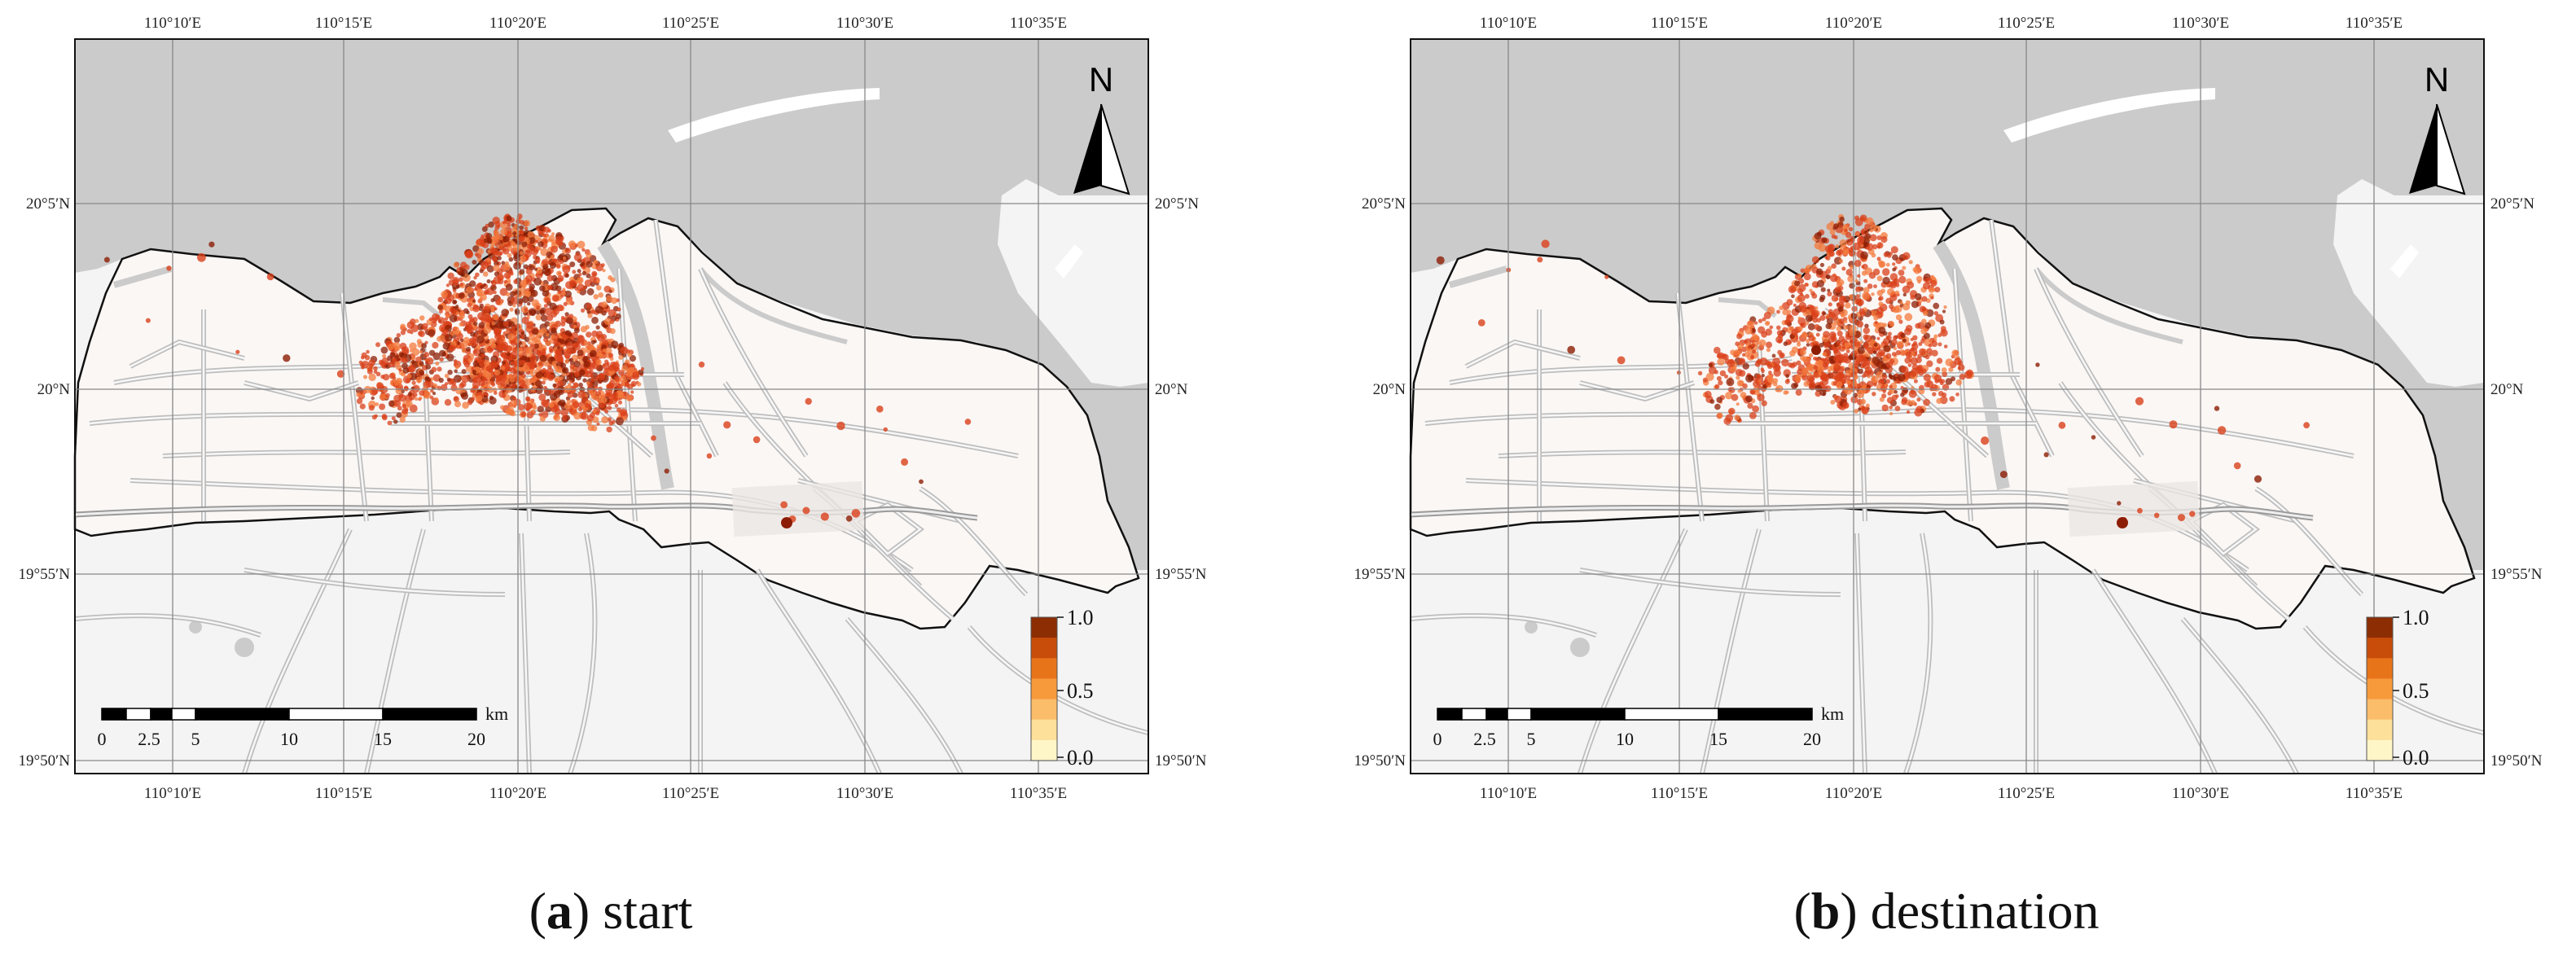 This screenshot has height=969, width=2576. What do you see at coordinates (2134, 509) in the screenshot?
I see `airport-area` at bounding box center [2134, 509].